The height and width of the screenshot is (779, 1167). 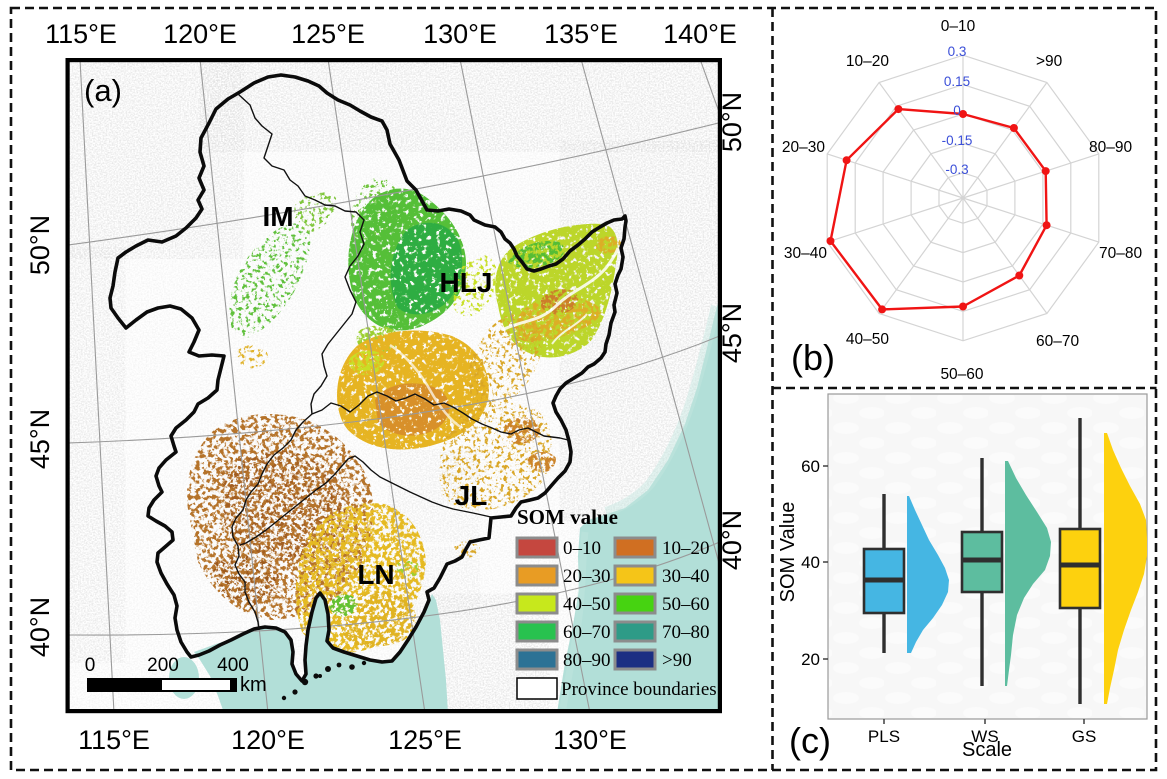 I want to click on svg-text: SOM Value, so click(x=788, y=552).